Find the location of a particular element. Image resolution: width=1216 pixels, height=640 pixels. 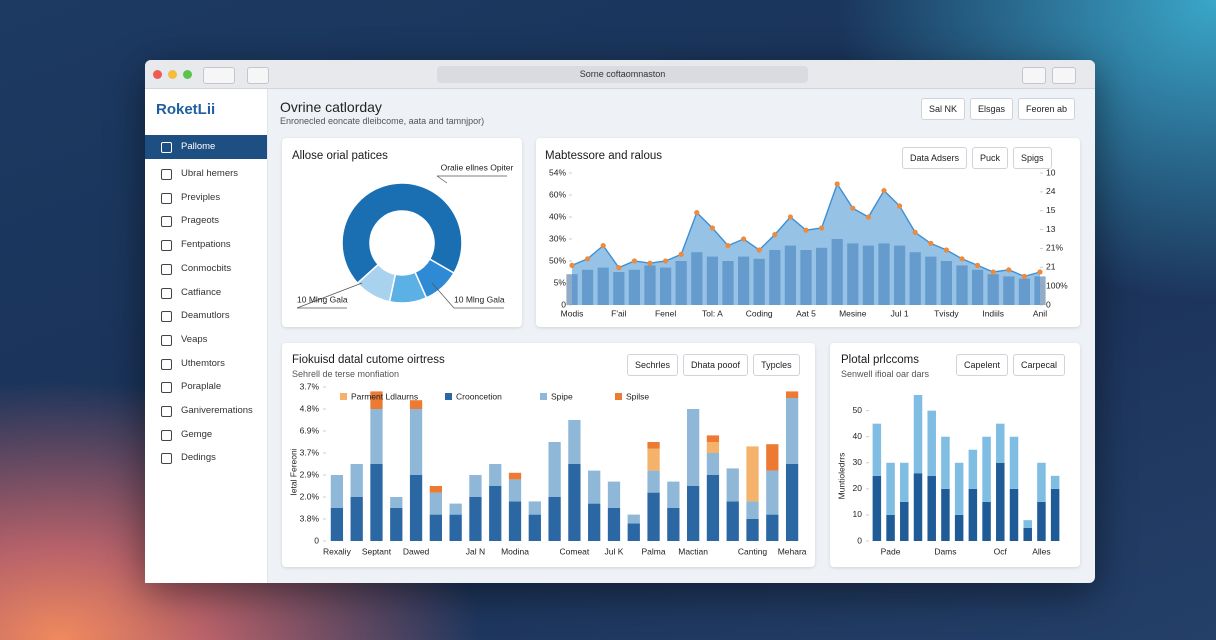

card-button: Sechrles is located at coordinates (653, 365).